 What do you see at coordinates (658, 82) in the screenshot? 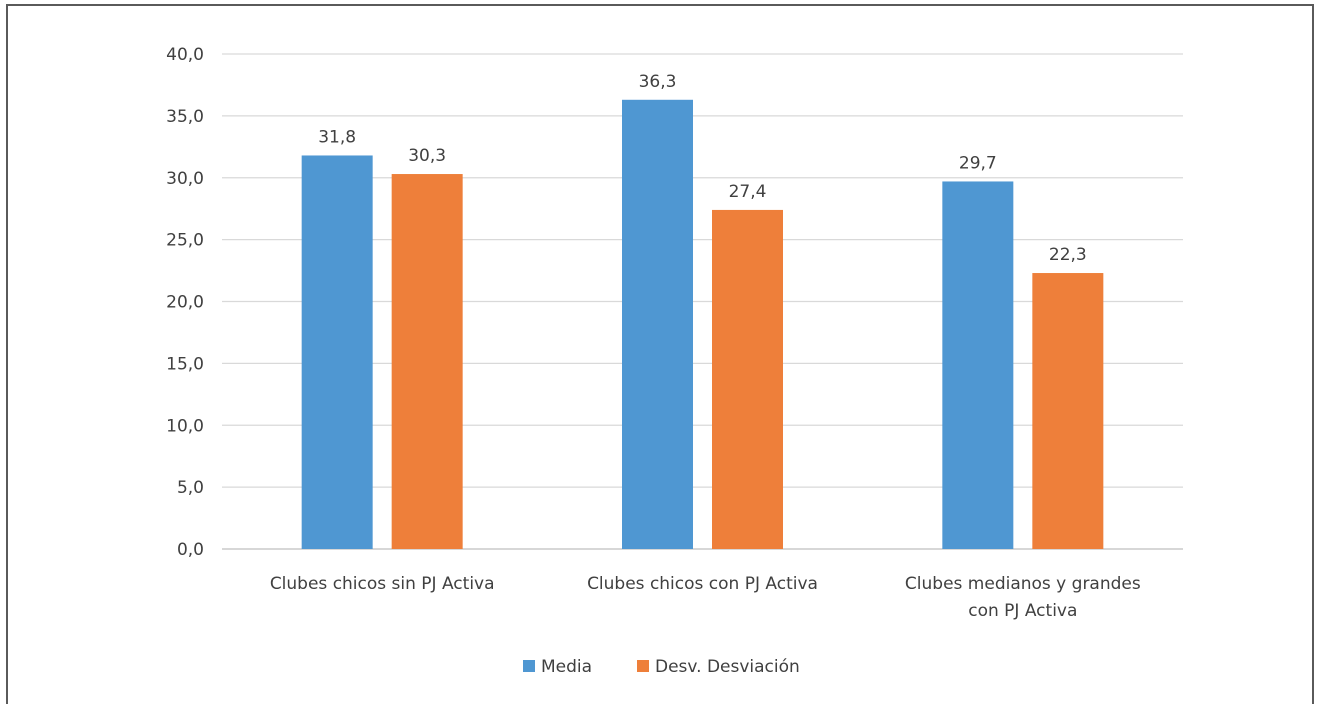
I see `data-label: 36,3` at bounding box center [658, 82].